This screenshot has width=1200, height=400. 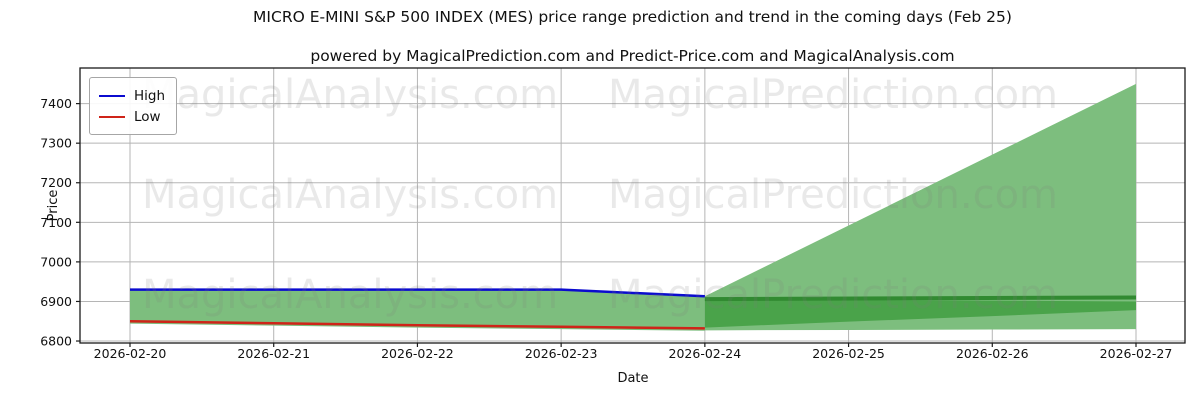 What do you see at coordinates (56, 143) in the screenshot?
I see `y-tick-label: 7300` at bounding box center [56, 143].